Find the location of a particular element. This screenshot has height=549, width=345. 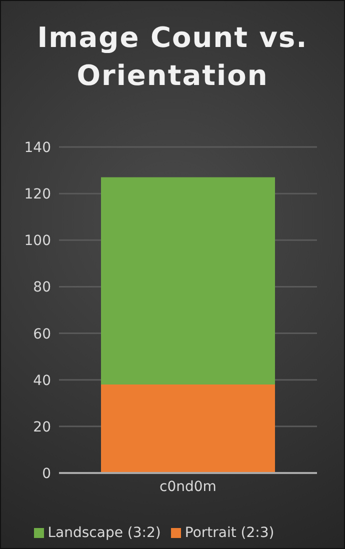

x-tick-label: c0nd0m is located at coordinates (188, 486).